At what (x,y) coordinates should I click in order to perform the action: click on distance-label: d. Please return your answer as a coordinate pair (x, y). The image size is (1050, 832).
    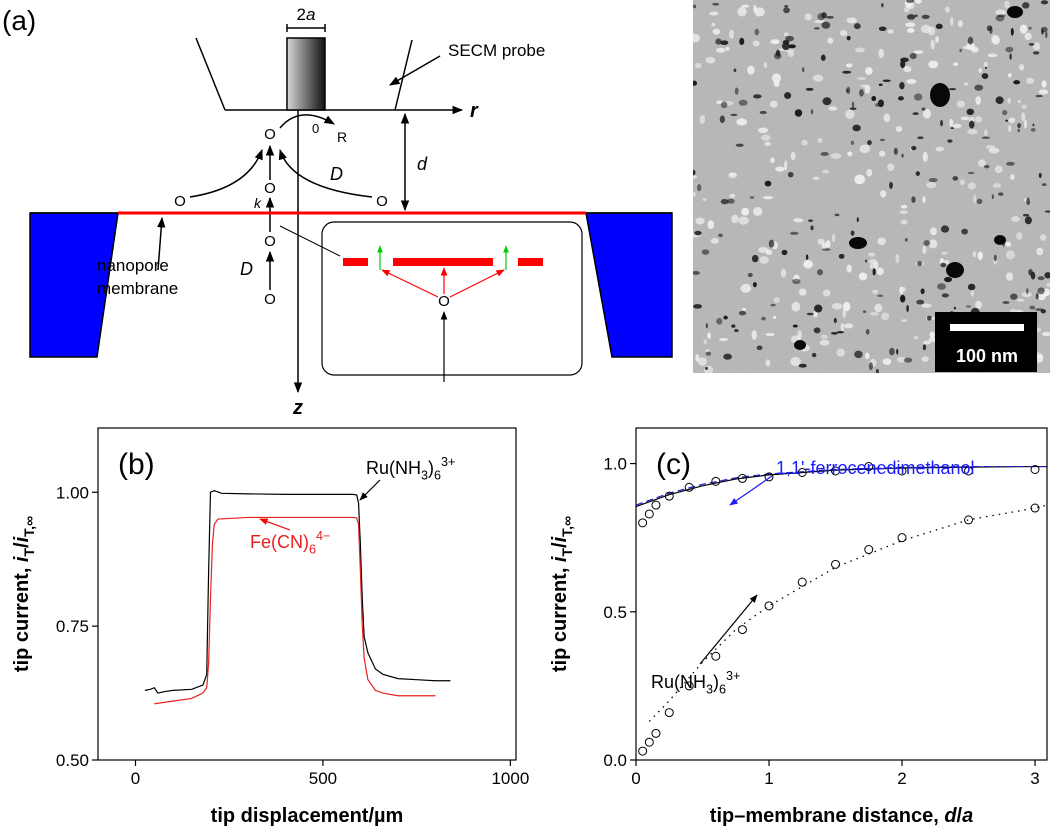
    Looking at the image, I should click on (422, 164).